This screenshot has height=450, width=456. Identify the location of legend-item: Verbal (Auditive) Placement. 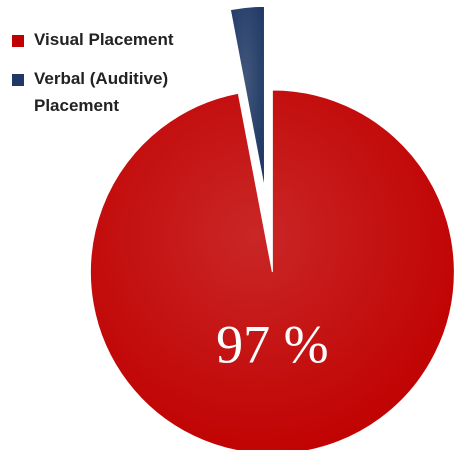
(107, 92).